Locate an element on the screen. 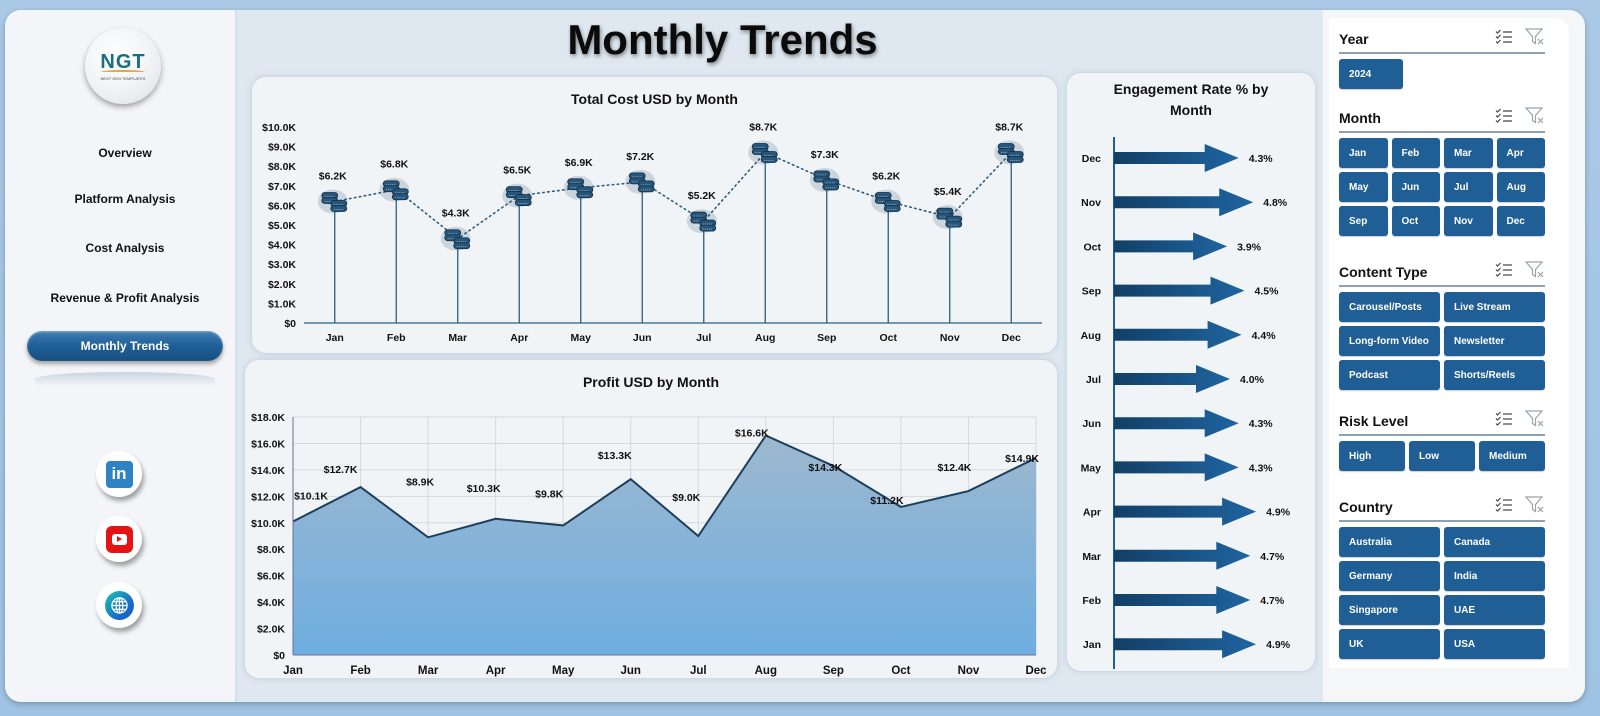  y-tick-label: Jul is located at coordinates (1093, 380).